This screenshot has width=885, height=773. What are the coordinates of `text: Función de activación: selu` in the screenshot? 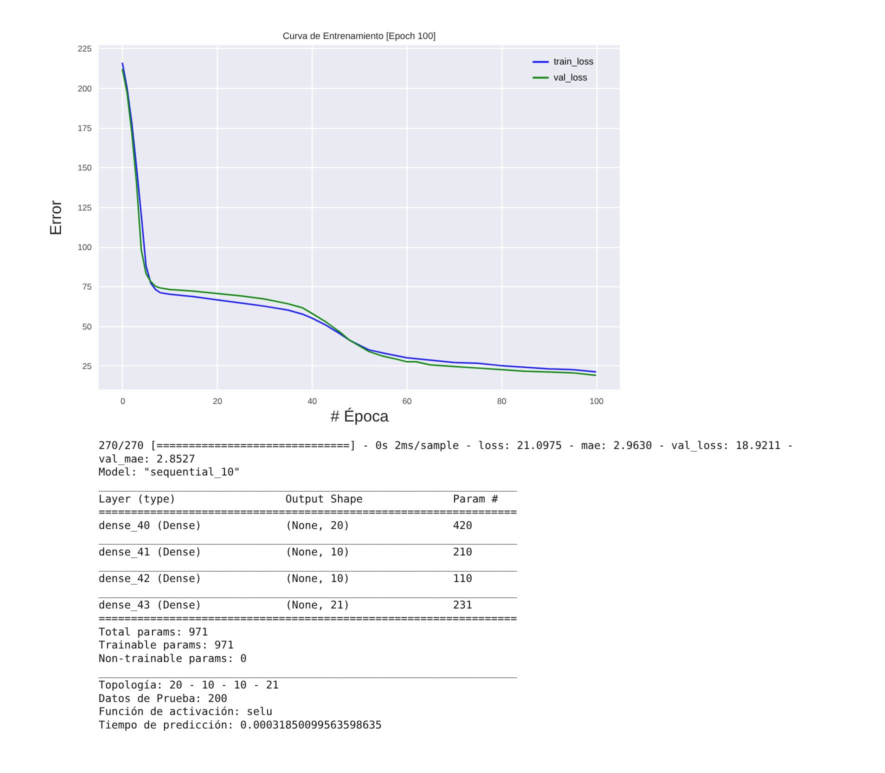 It's located at (185, 711).